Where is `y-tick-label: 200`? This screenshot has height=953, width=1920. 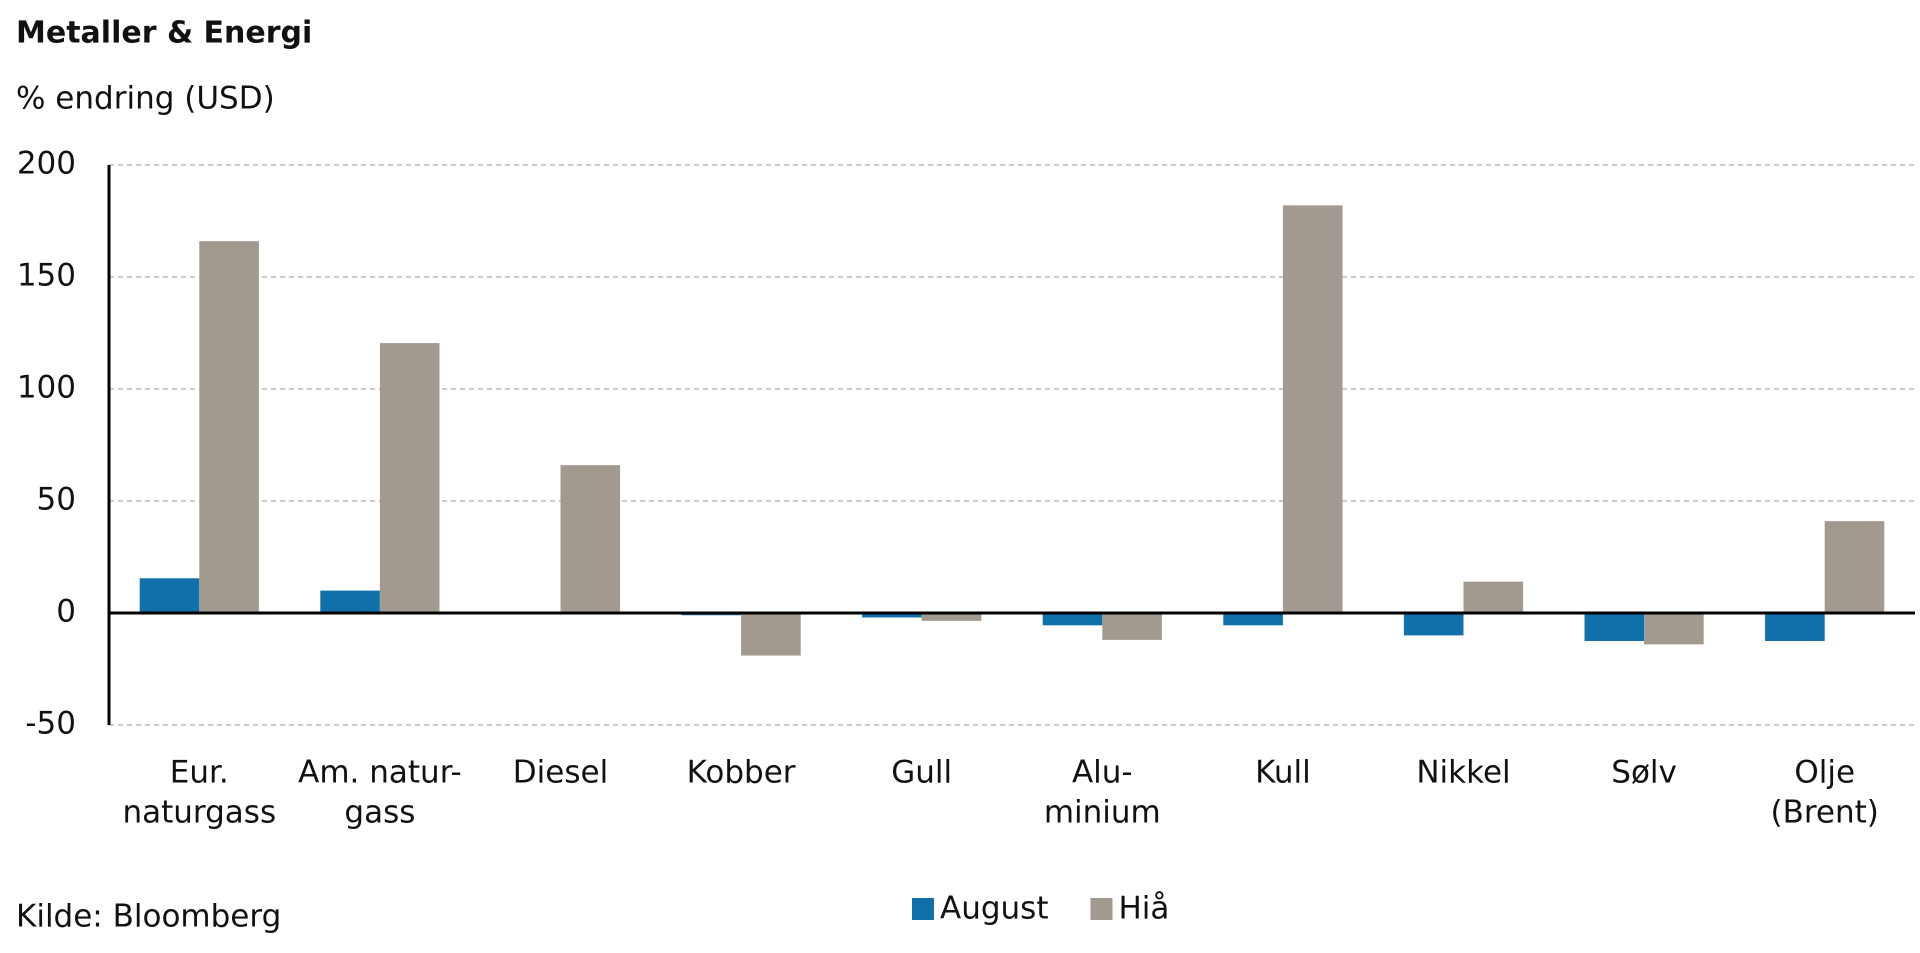 y-tick-label: 200 is located at coordinates (46, 164).